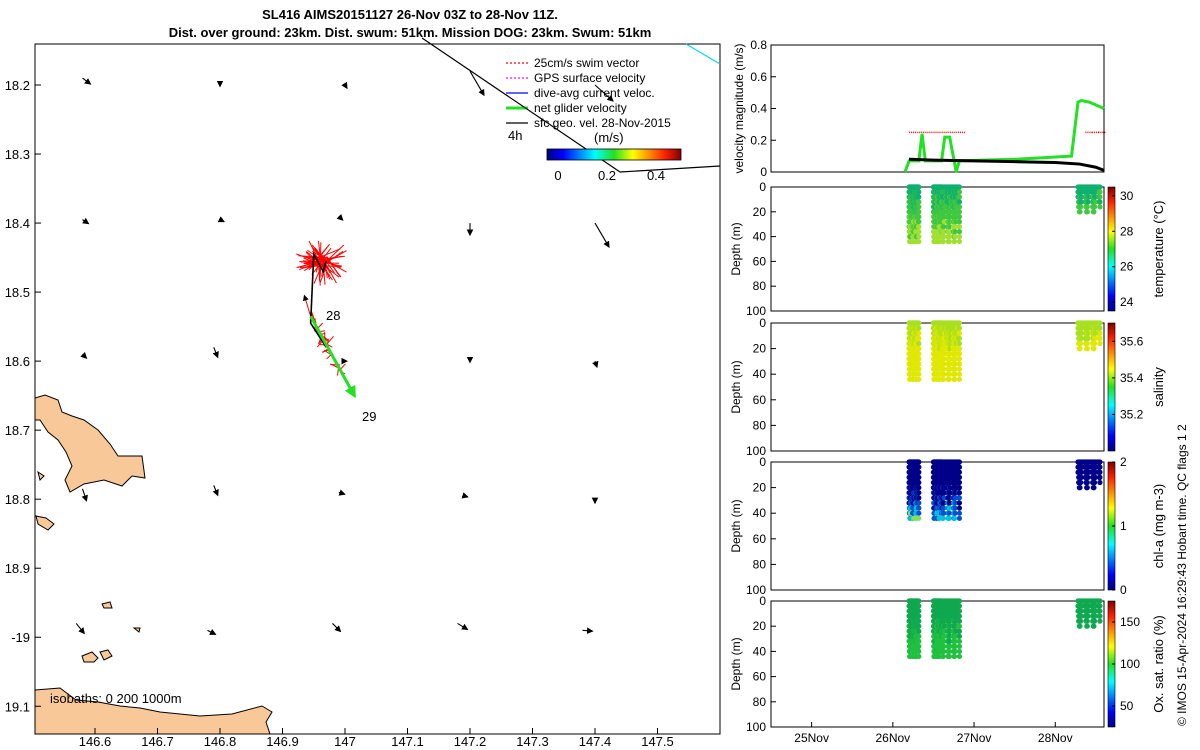 The height and width of the screenshot is (750, 1200). What do you see at coordinates (595, 741) in the screenshot?
I see `map-x-tick-label: 147.4` at bounding box center [595, 741].